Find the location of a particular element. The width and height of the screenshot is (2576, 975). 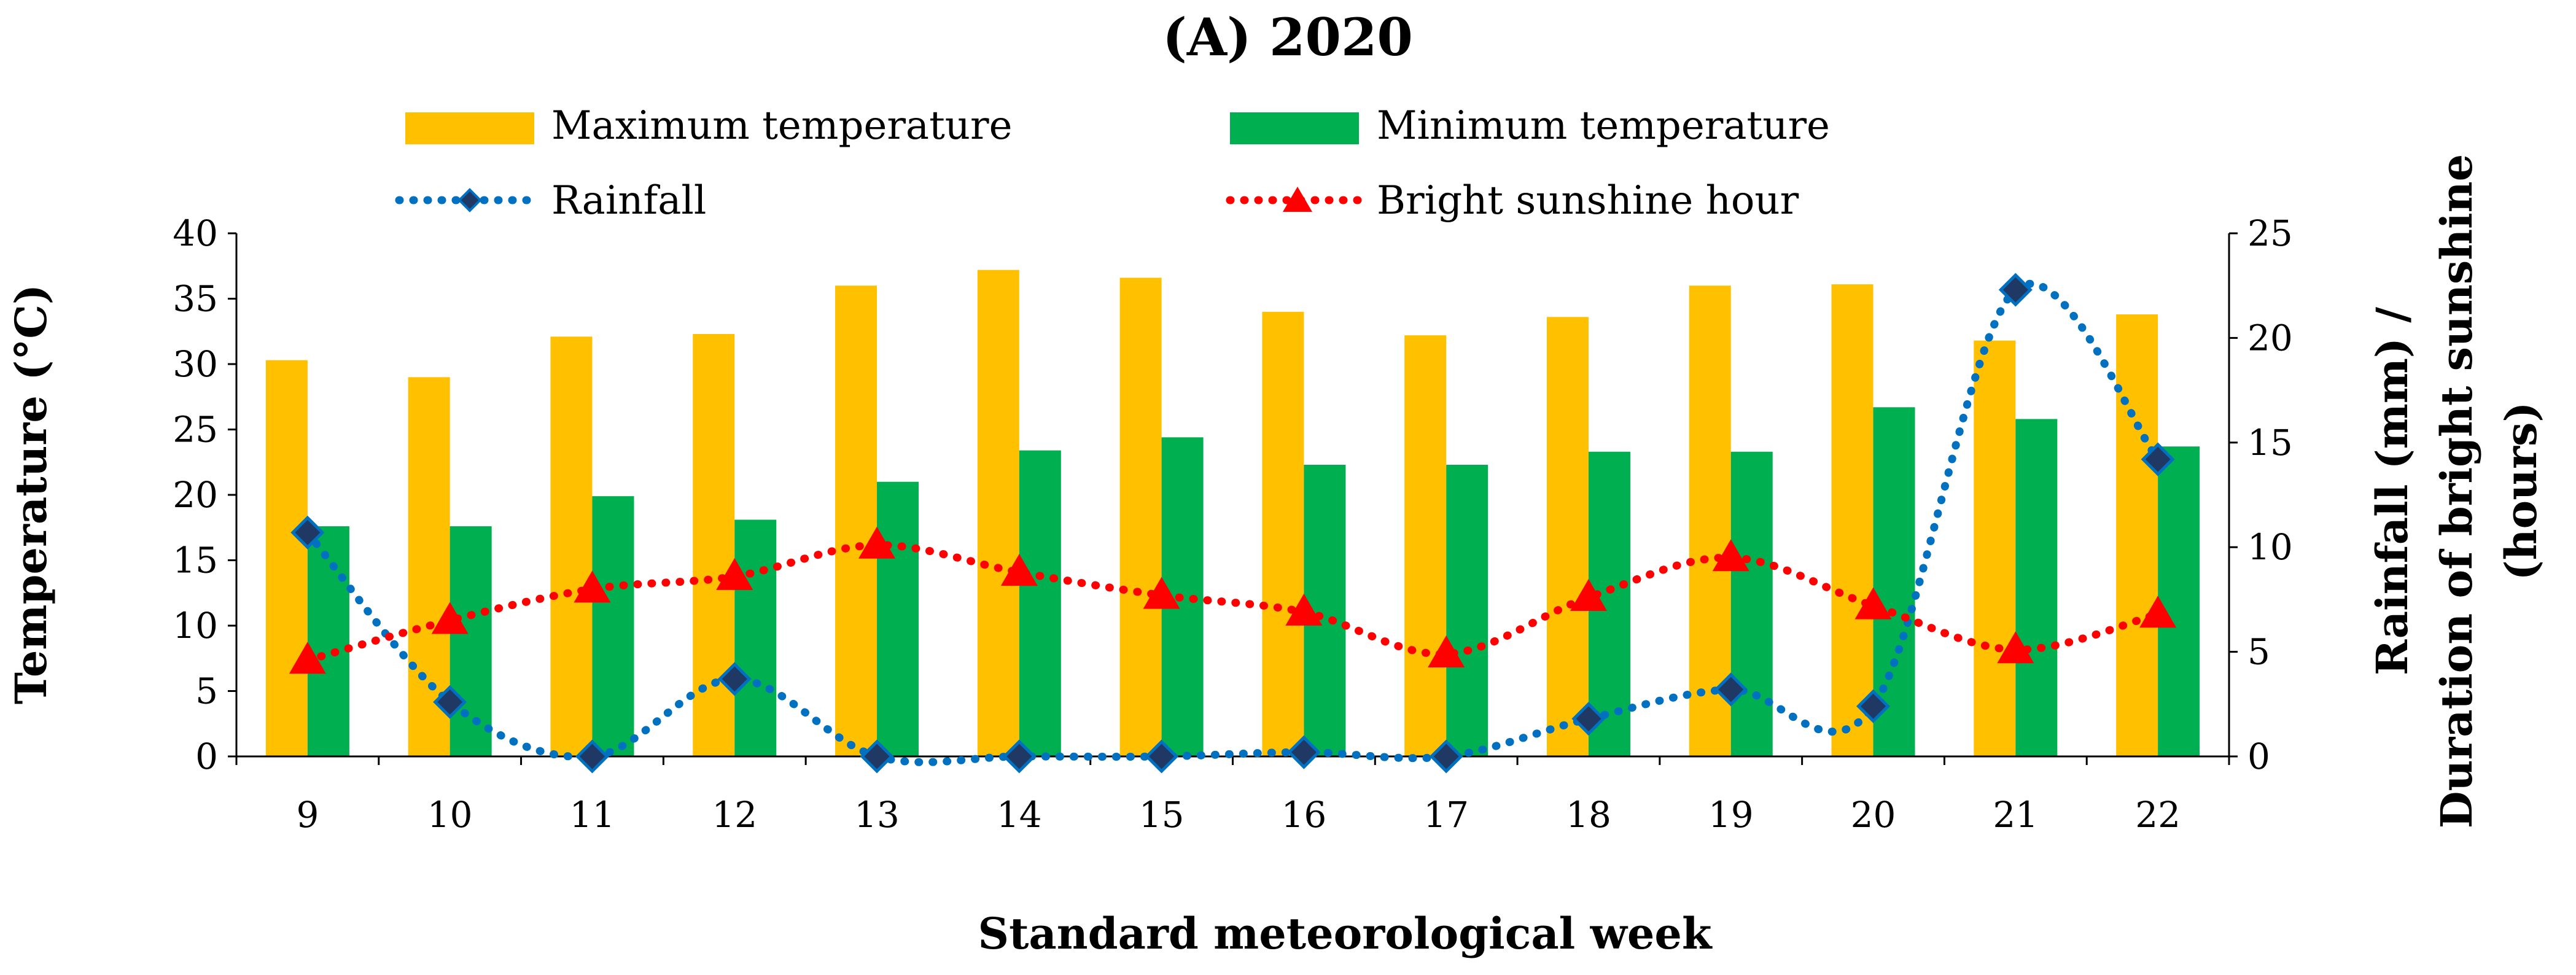

legend-swatch-min-temp is located at coordinates (1294, 128).